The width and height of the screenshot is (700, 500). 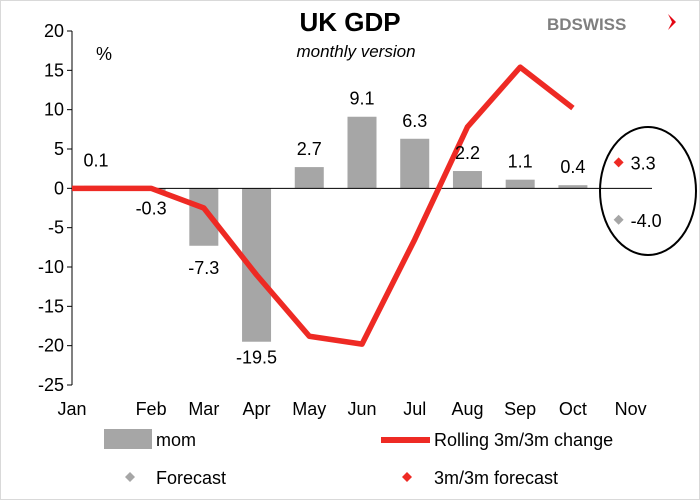 What do you see at coordinates (520, 184) in the screenshot?
I see `bar-sep` at bounding box center [520, 184].